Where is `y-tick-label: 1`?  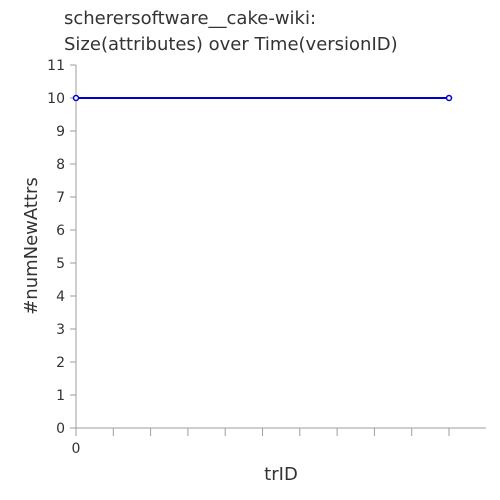
y-tick-label: 1 is located at coordinates (60, 396).